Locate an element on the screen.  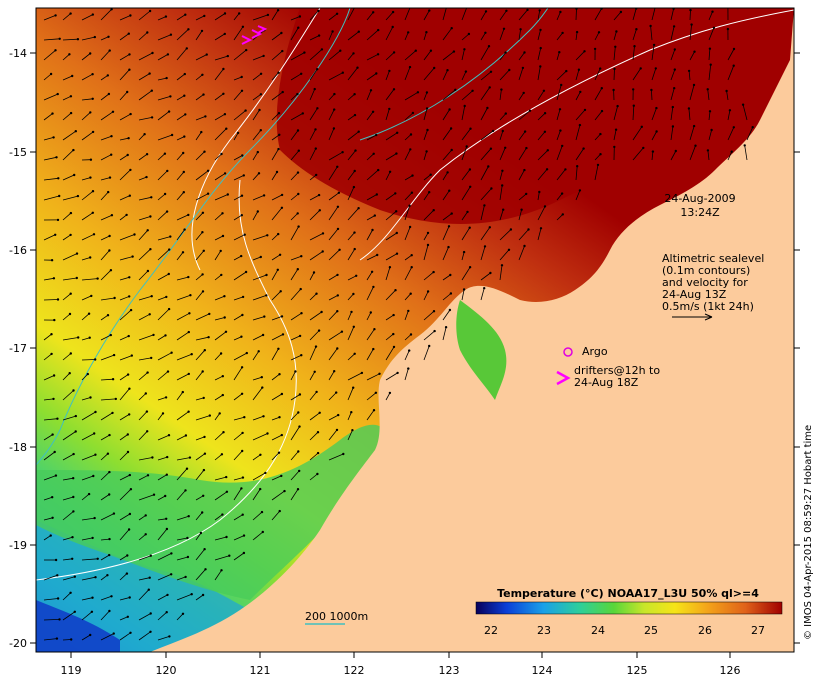
y-tick-18: -18 is located at coordinates (404, 447).